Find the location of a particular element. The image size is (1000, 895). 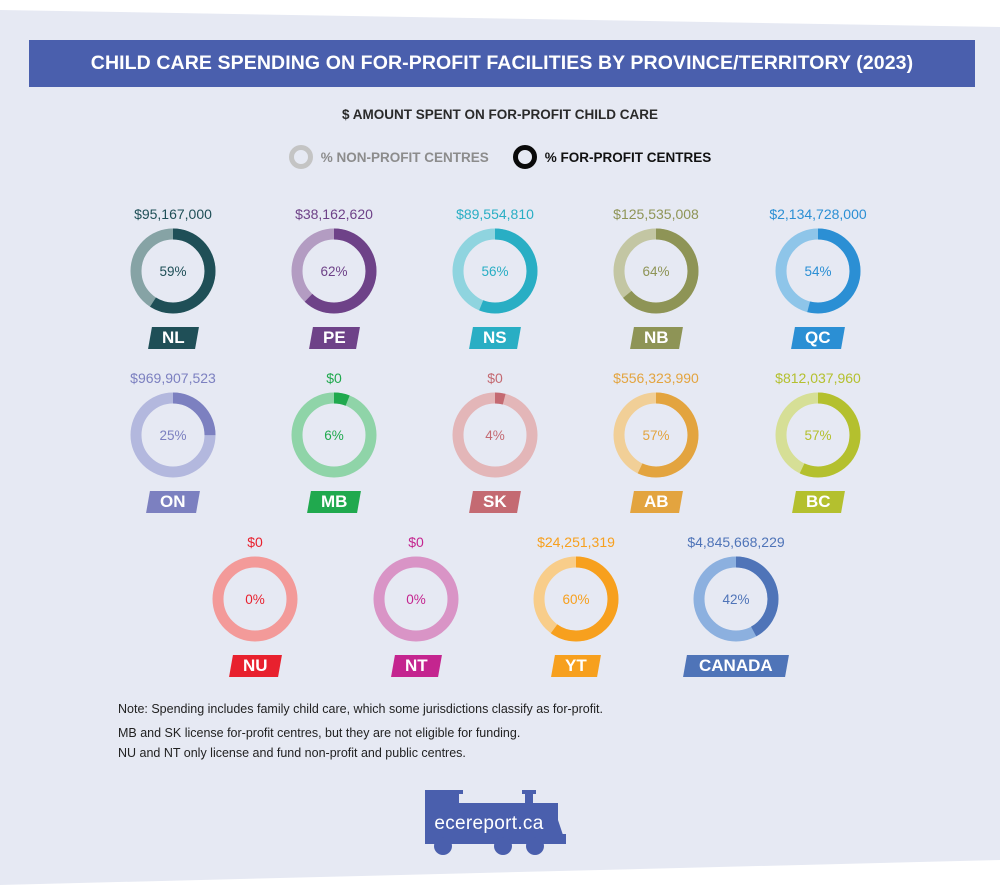

region-card-qc: $2,134,728,000 54% QC is located at coordinates (818, 286).